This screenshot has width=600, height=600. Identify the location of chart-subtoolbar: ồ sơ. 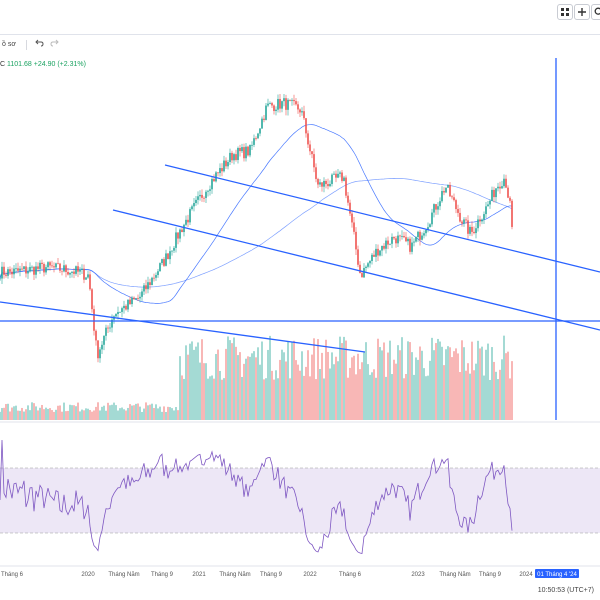
(300, 46).